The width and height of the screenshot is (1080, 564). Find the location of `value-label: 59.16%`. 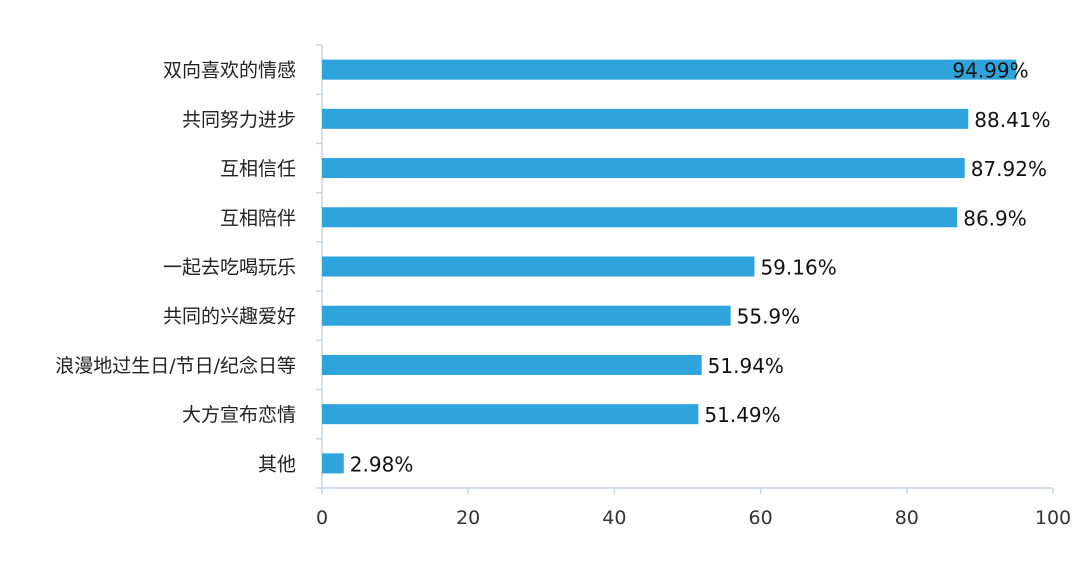

value-label: 59.16% is located at coordinates (798, 268).